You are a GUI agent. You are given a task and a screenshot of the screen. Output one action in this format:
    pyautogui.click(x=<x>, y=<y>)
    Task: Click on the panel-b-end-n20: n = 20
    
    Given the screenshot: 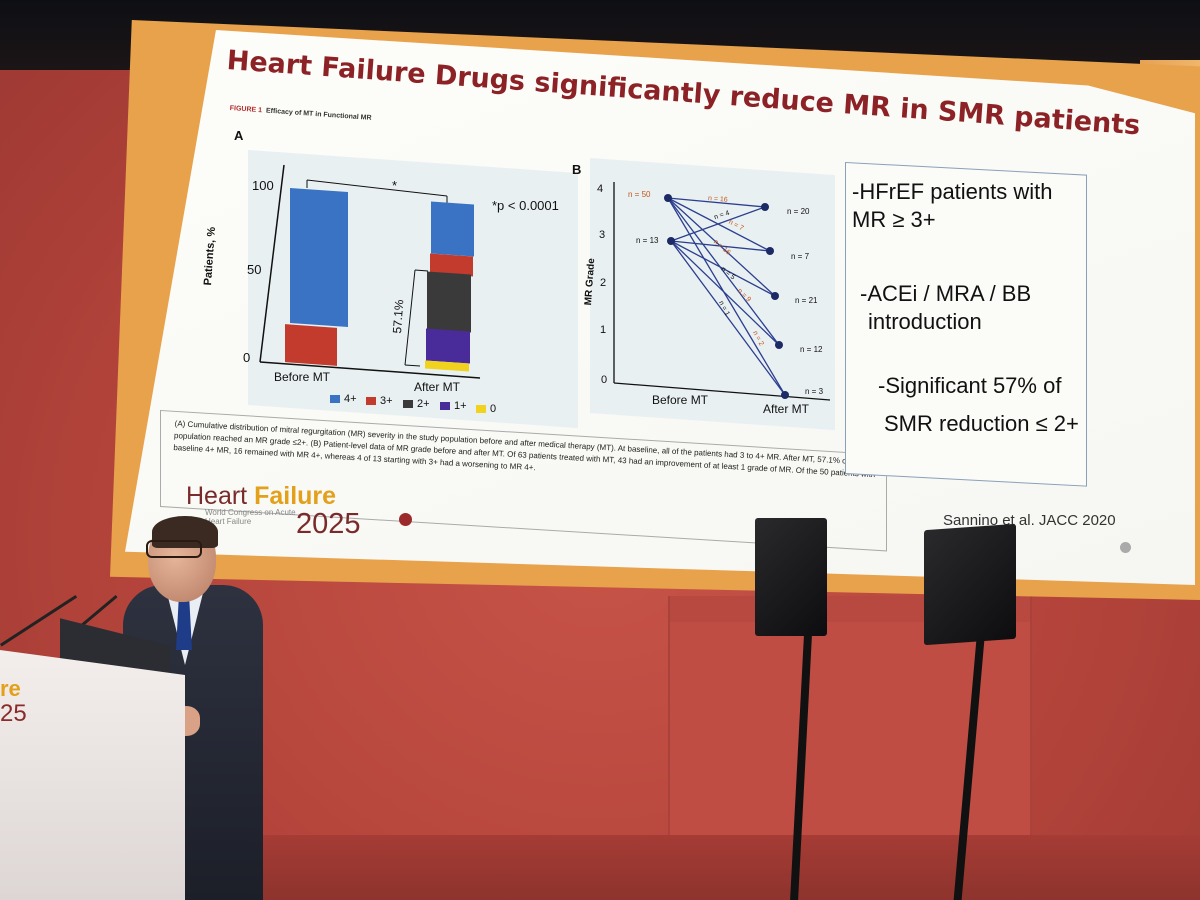 What is the action you would take?
    pyautogui.click(x=798, y=211)
    